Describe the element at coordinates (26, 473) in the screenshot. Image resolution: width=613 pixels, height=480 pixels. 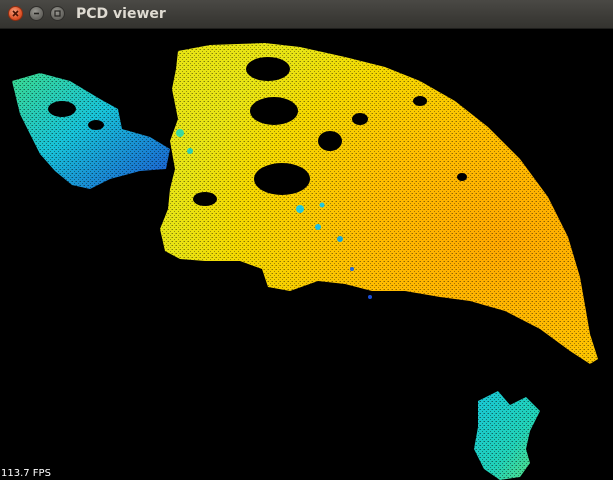
I see `fps-counter: 113.7 FPS` at that location.